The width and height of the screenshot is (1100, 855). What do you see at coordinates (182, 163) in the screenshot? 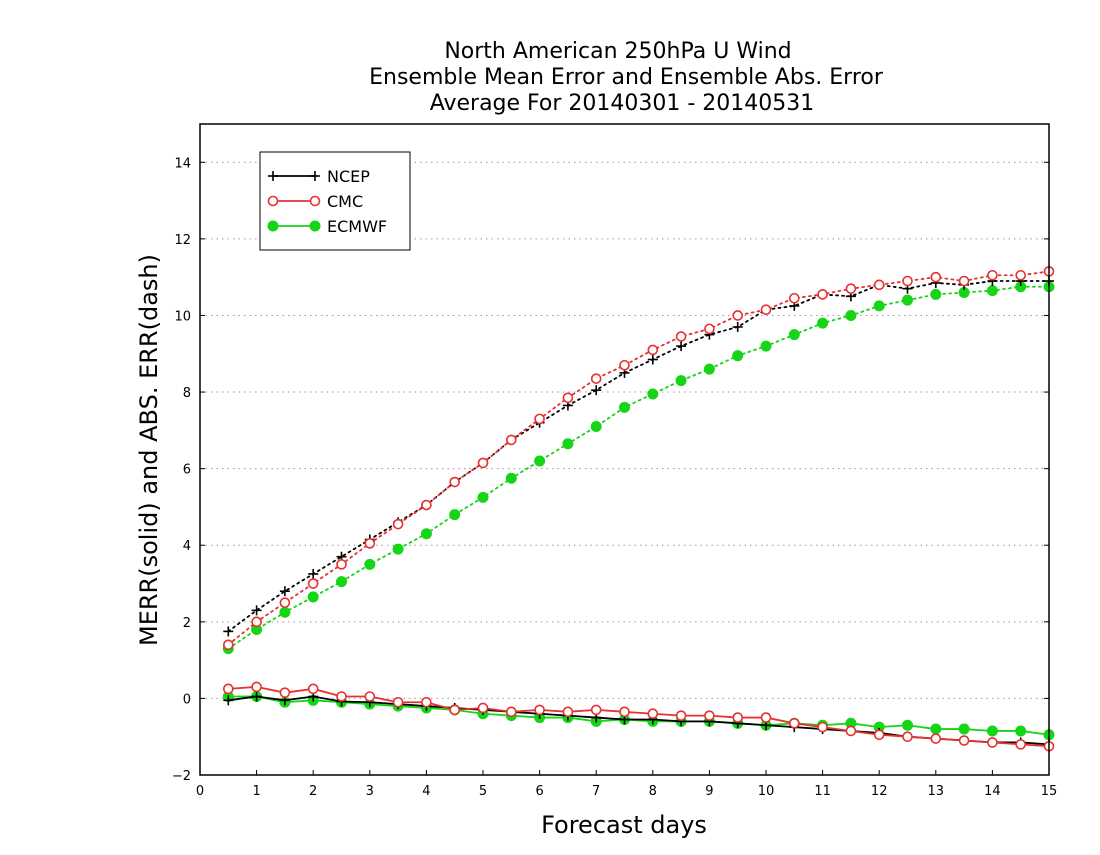
I see `y-tick-label: 14` at bounding box center [182, 163].